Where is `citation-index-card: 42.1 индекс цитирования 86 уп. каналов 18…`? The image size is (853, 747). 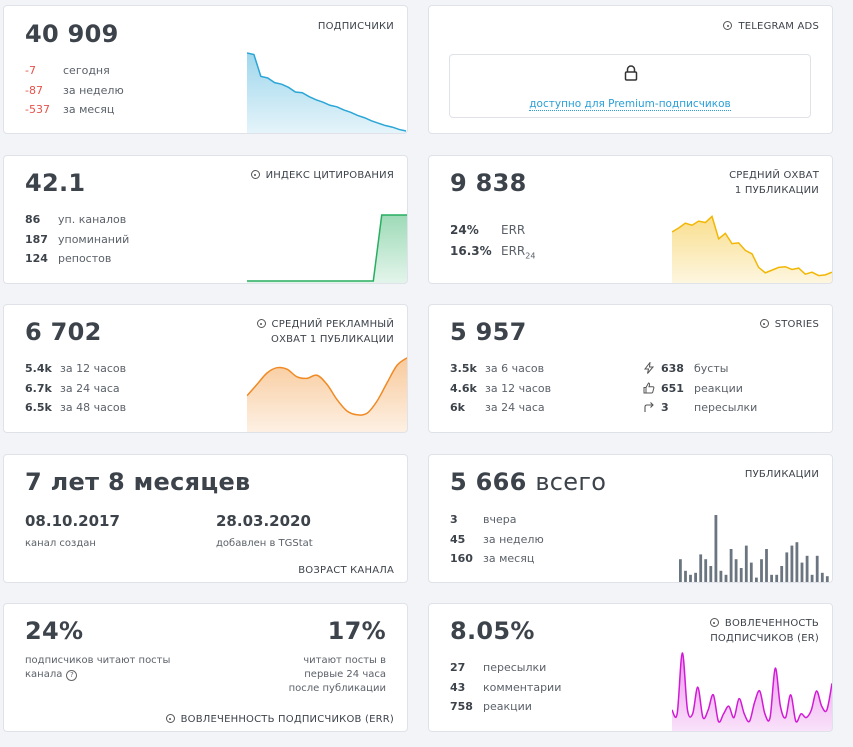 citation-index-card: 42.1 индекс цитирования 86 уп. каналов 18… is located at coordinates (205, 219).